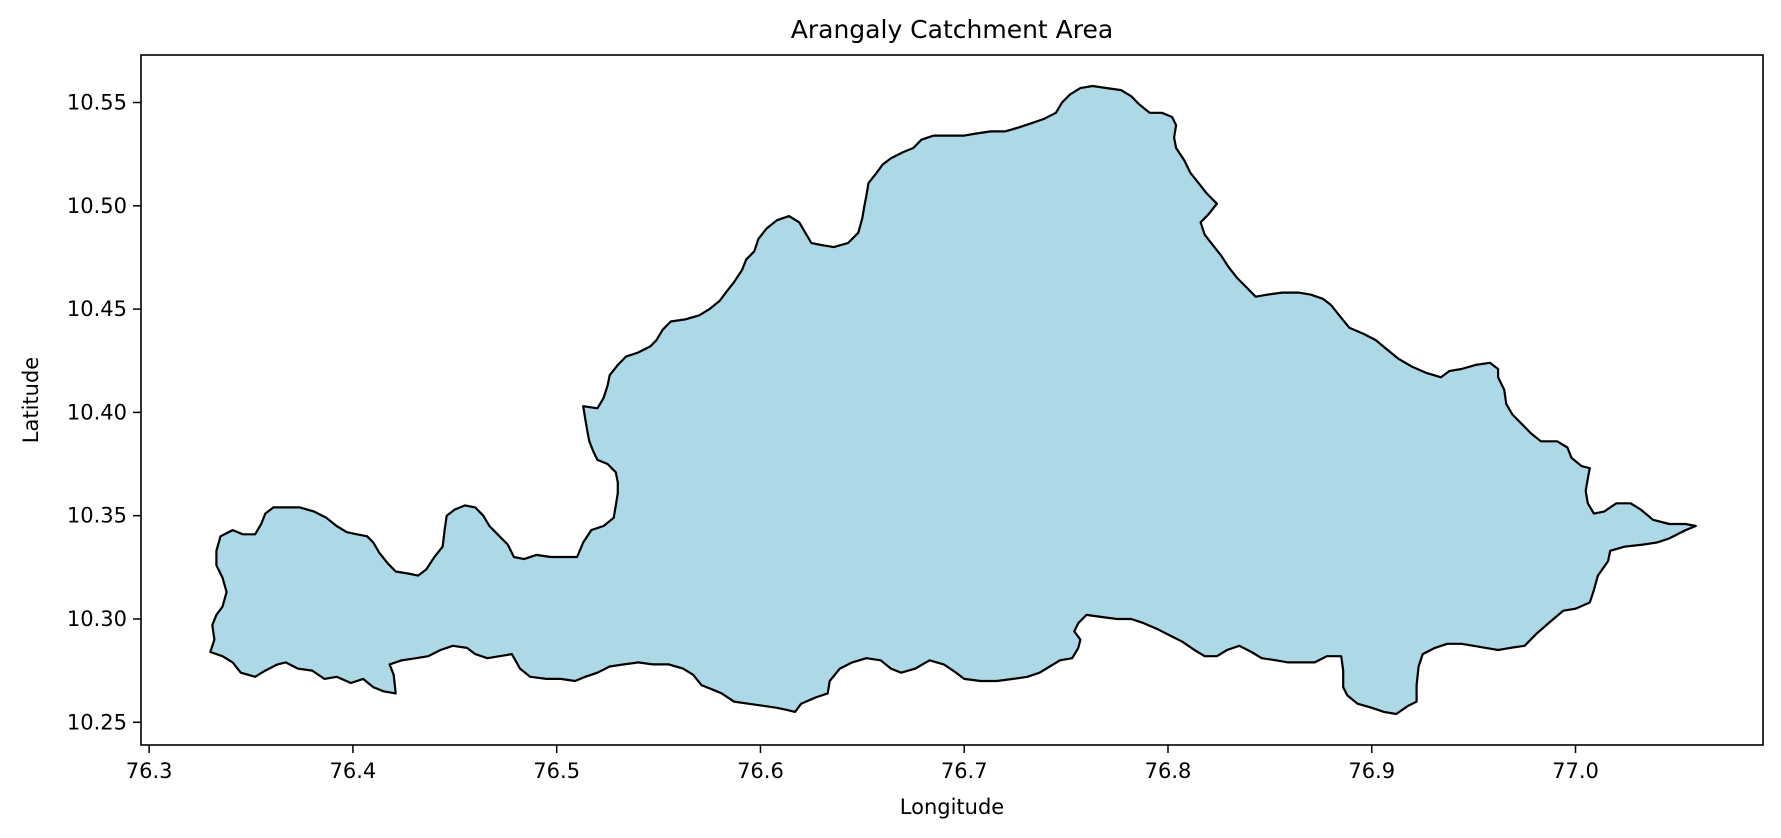 This screenshot has width=1781, height=838. What do you see at coordinates (97, 516) in the screenshot?
I see `y-tick-label: 10.35` at bounding box center [97, 516].